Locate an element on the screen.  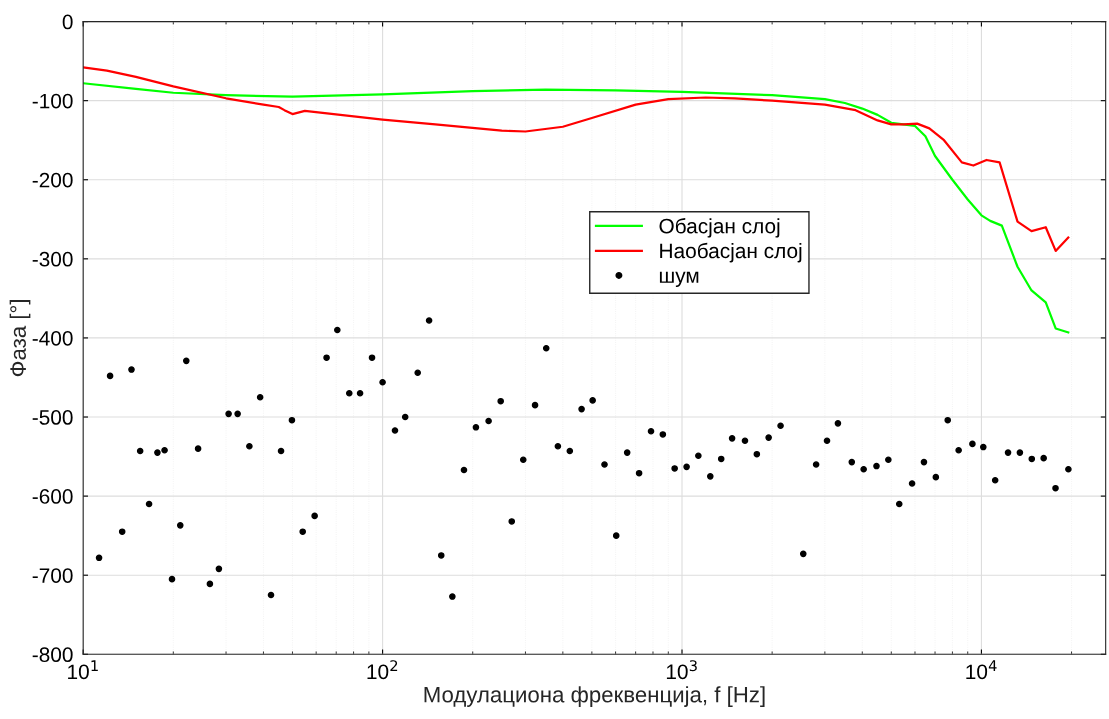
y-tick-label: -100 is located at coordinates (52, 101).